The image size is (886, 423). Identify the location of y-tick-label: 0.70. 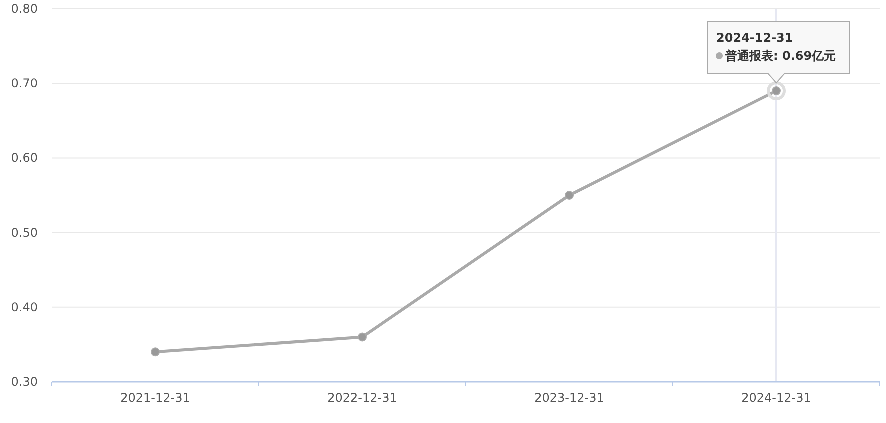
(24, 83).